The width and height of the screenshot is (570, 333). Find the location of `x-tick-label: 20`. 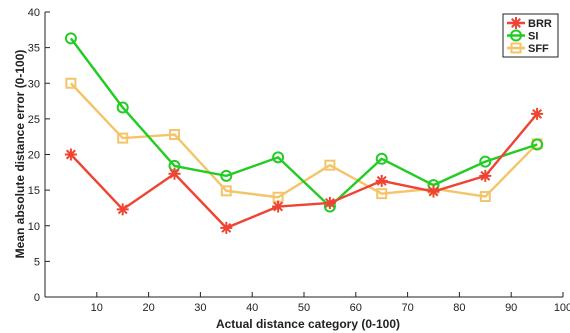

x-tick-label: 20 is located at coordinates (148, 308).